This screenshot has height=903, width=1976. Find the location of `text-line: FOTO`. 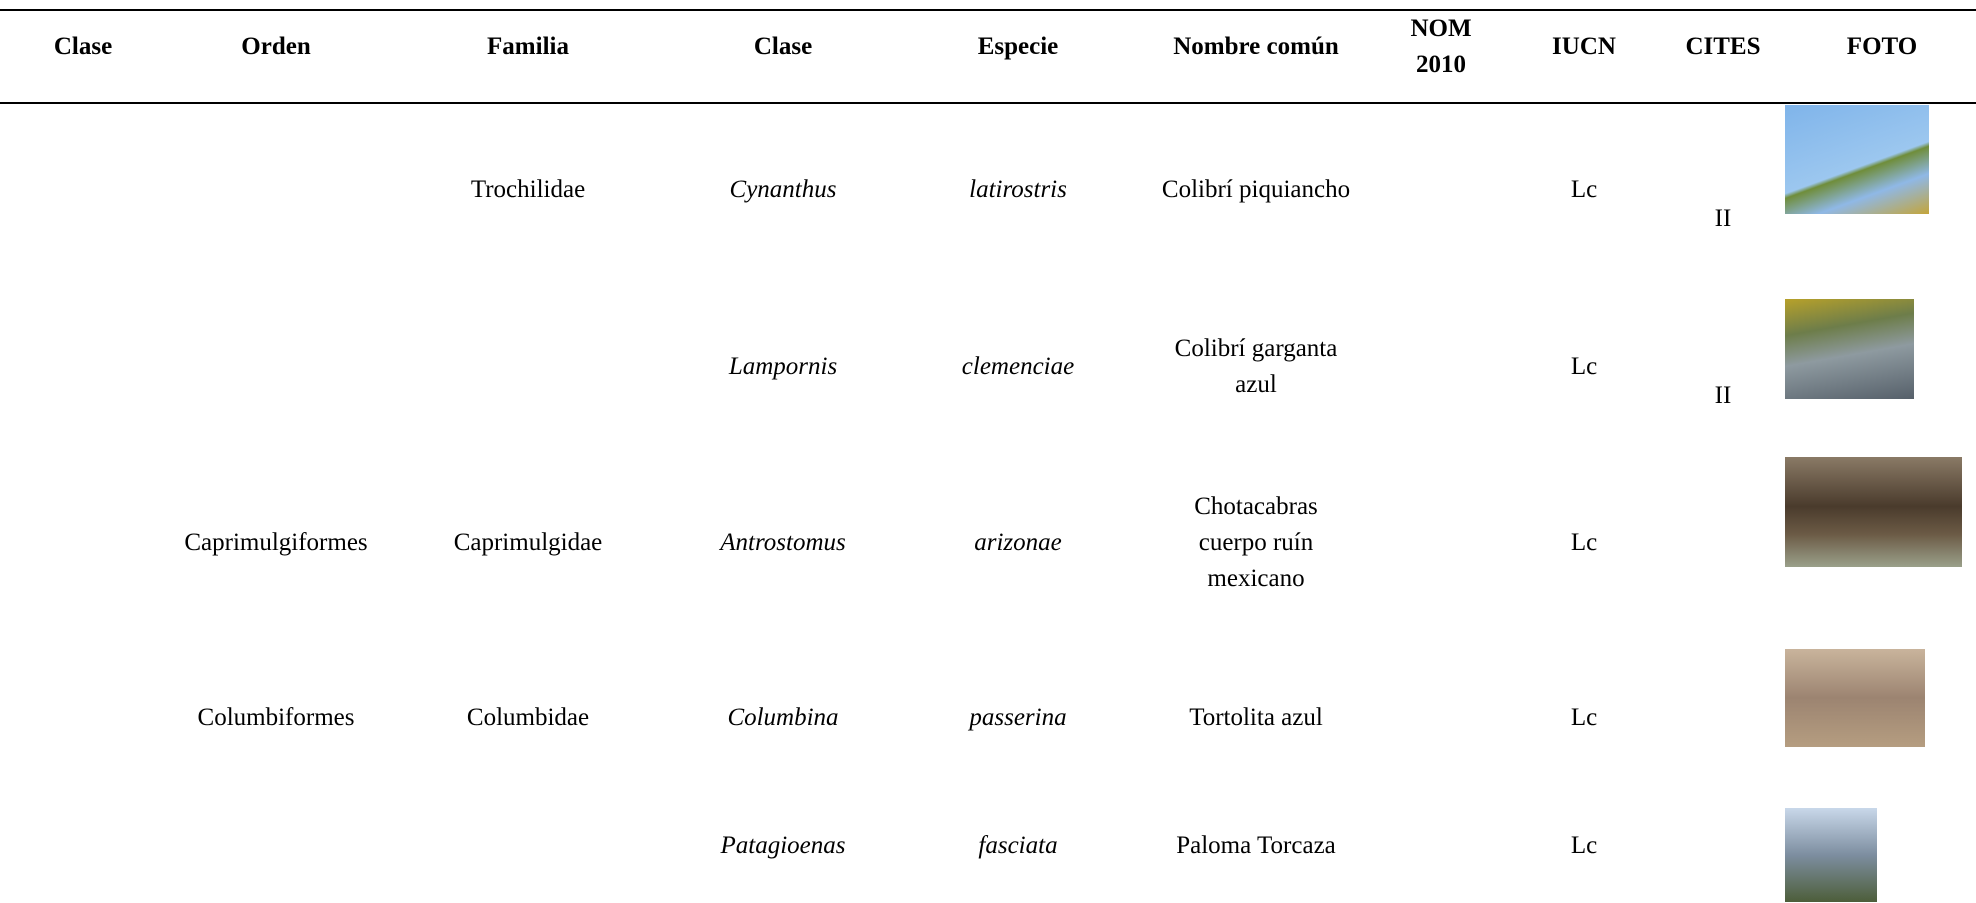

text-line: FOTO is located at coordinates (1882, 46).